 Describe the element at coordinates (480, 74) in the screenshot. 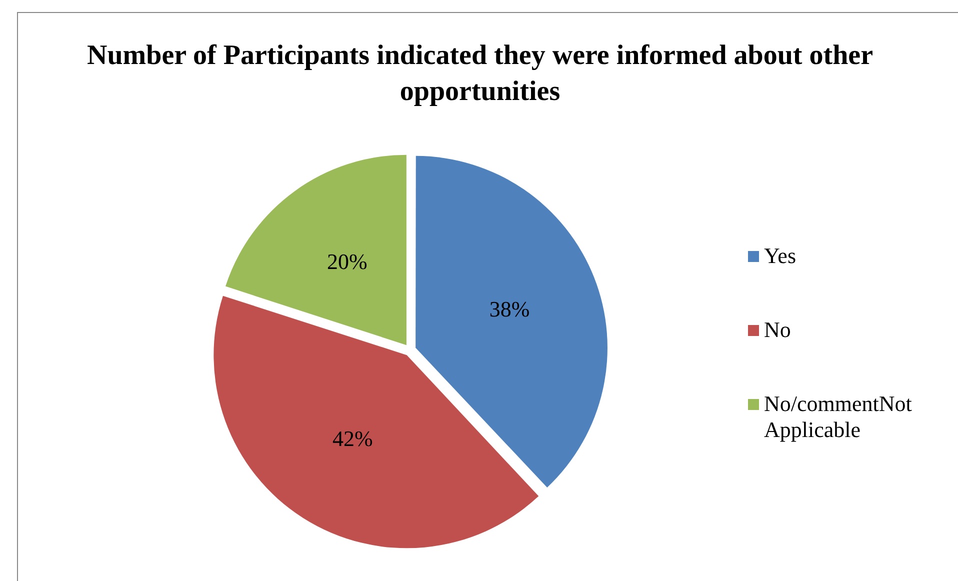

I see `chart-title: Number of Participants indicated they were informed about other opportunities` at that location.